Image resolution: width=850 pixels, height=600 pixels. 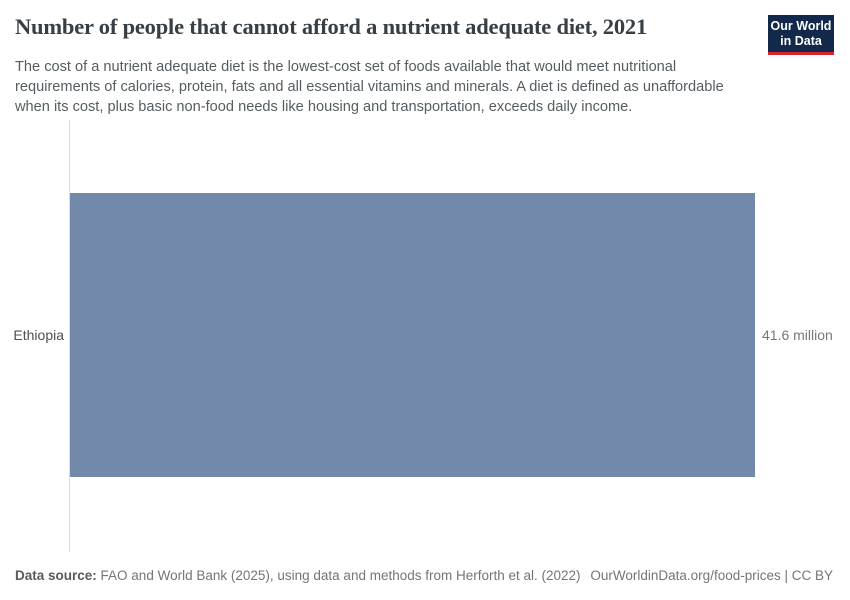 What do you see at coordinates (38, 335) in the screenshot?
I see `entity-label: Ethiopia` at bounding box center [38, 335].